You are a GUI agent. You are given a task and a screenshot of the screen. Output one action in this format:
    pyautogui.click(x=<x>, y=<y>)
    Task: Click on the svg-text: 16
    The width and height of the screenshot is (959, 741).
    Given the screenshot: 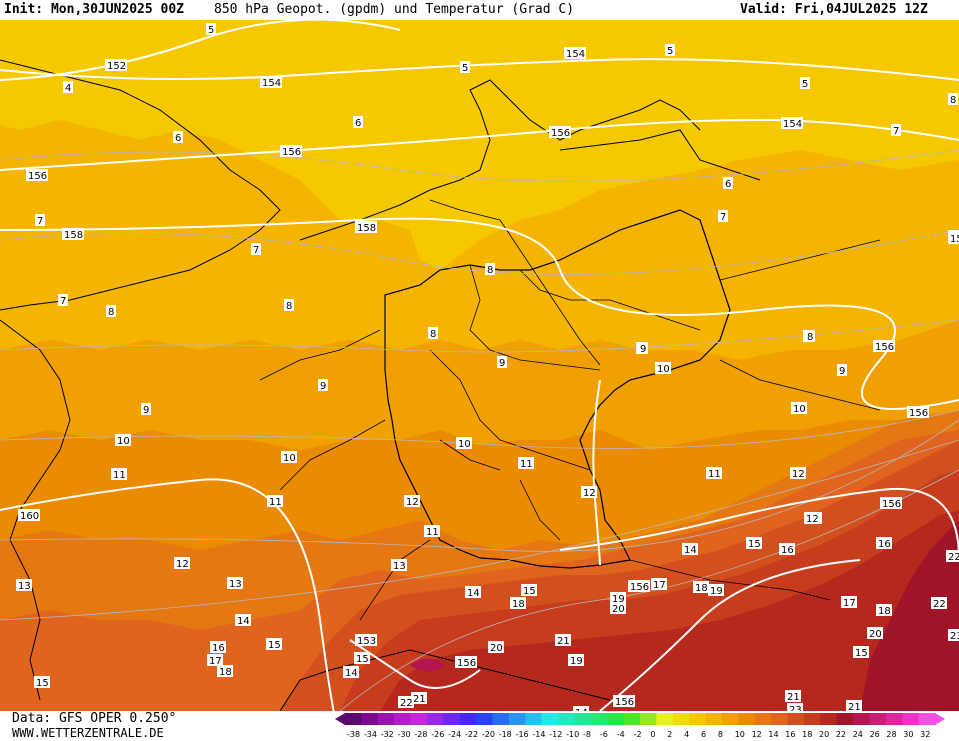 What is the action you would take?
    pyautogui.click(x=884, y=544)
    